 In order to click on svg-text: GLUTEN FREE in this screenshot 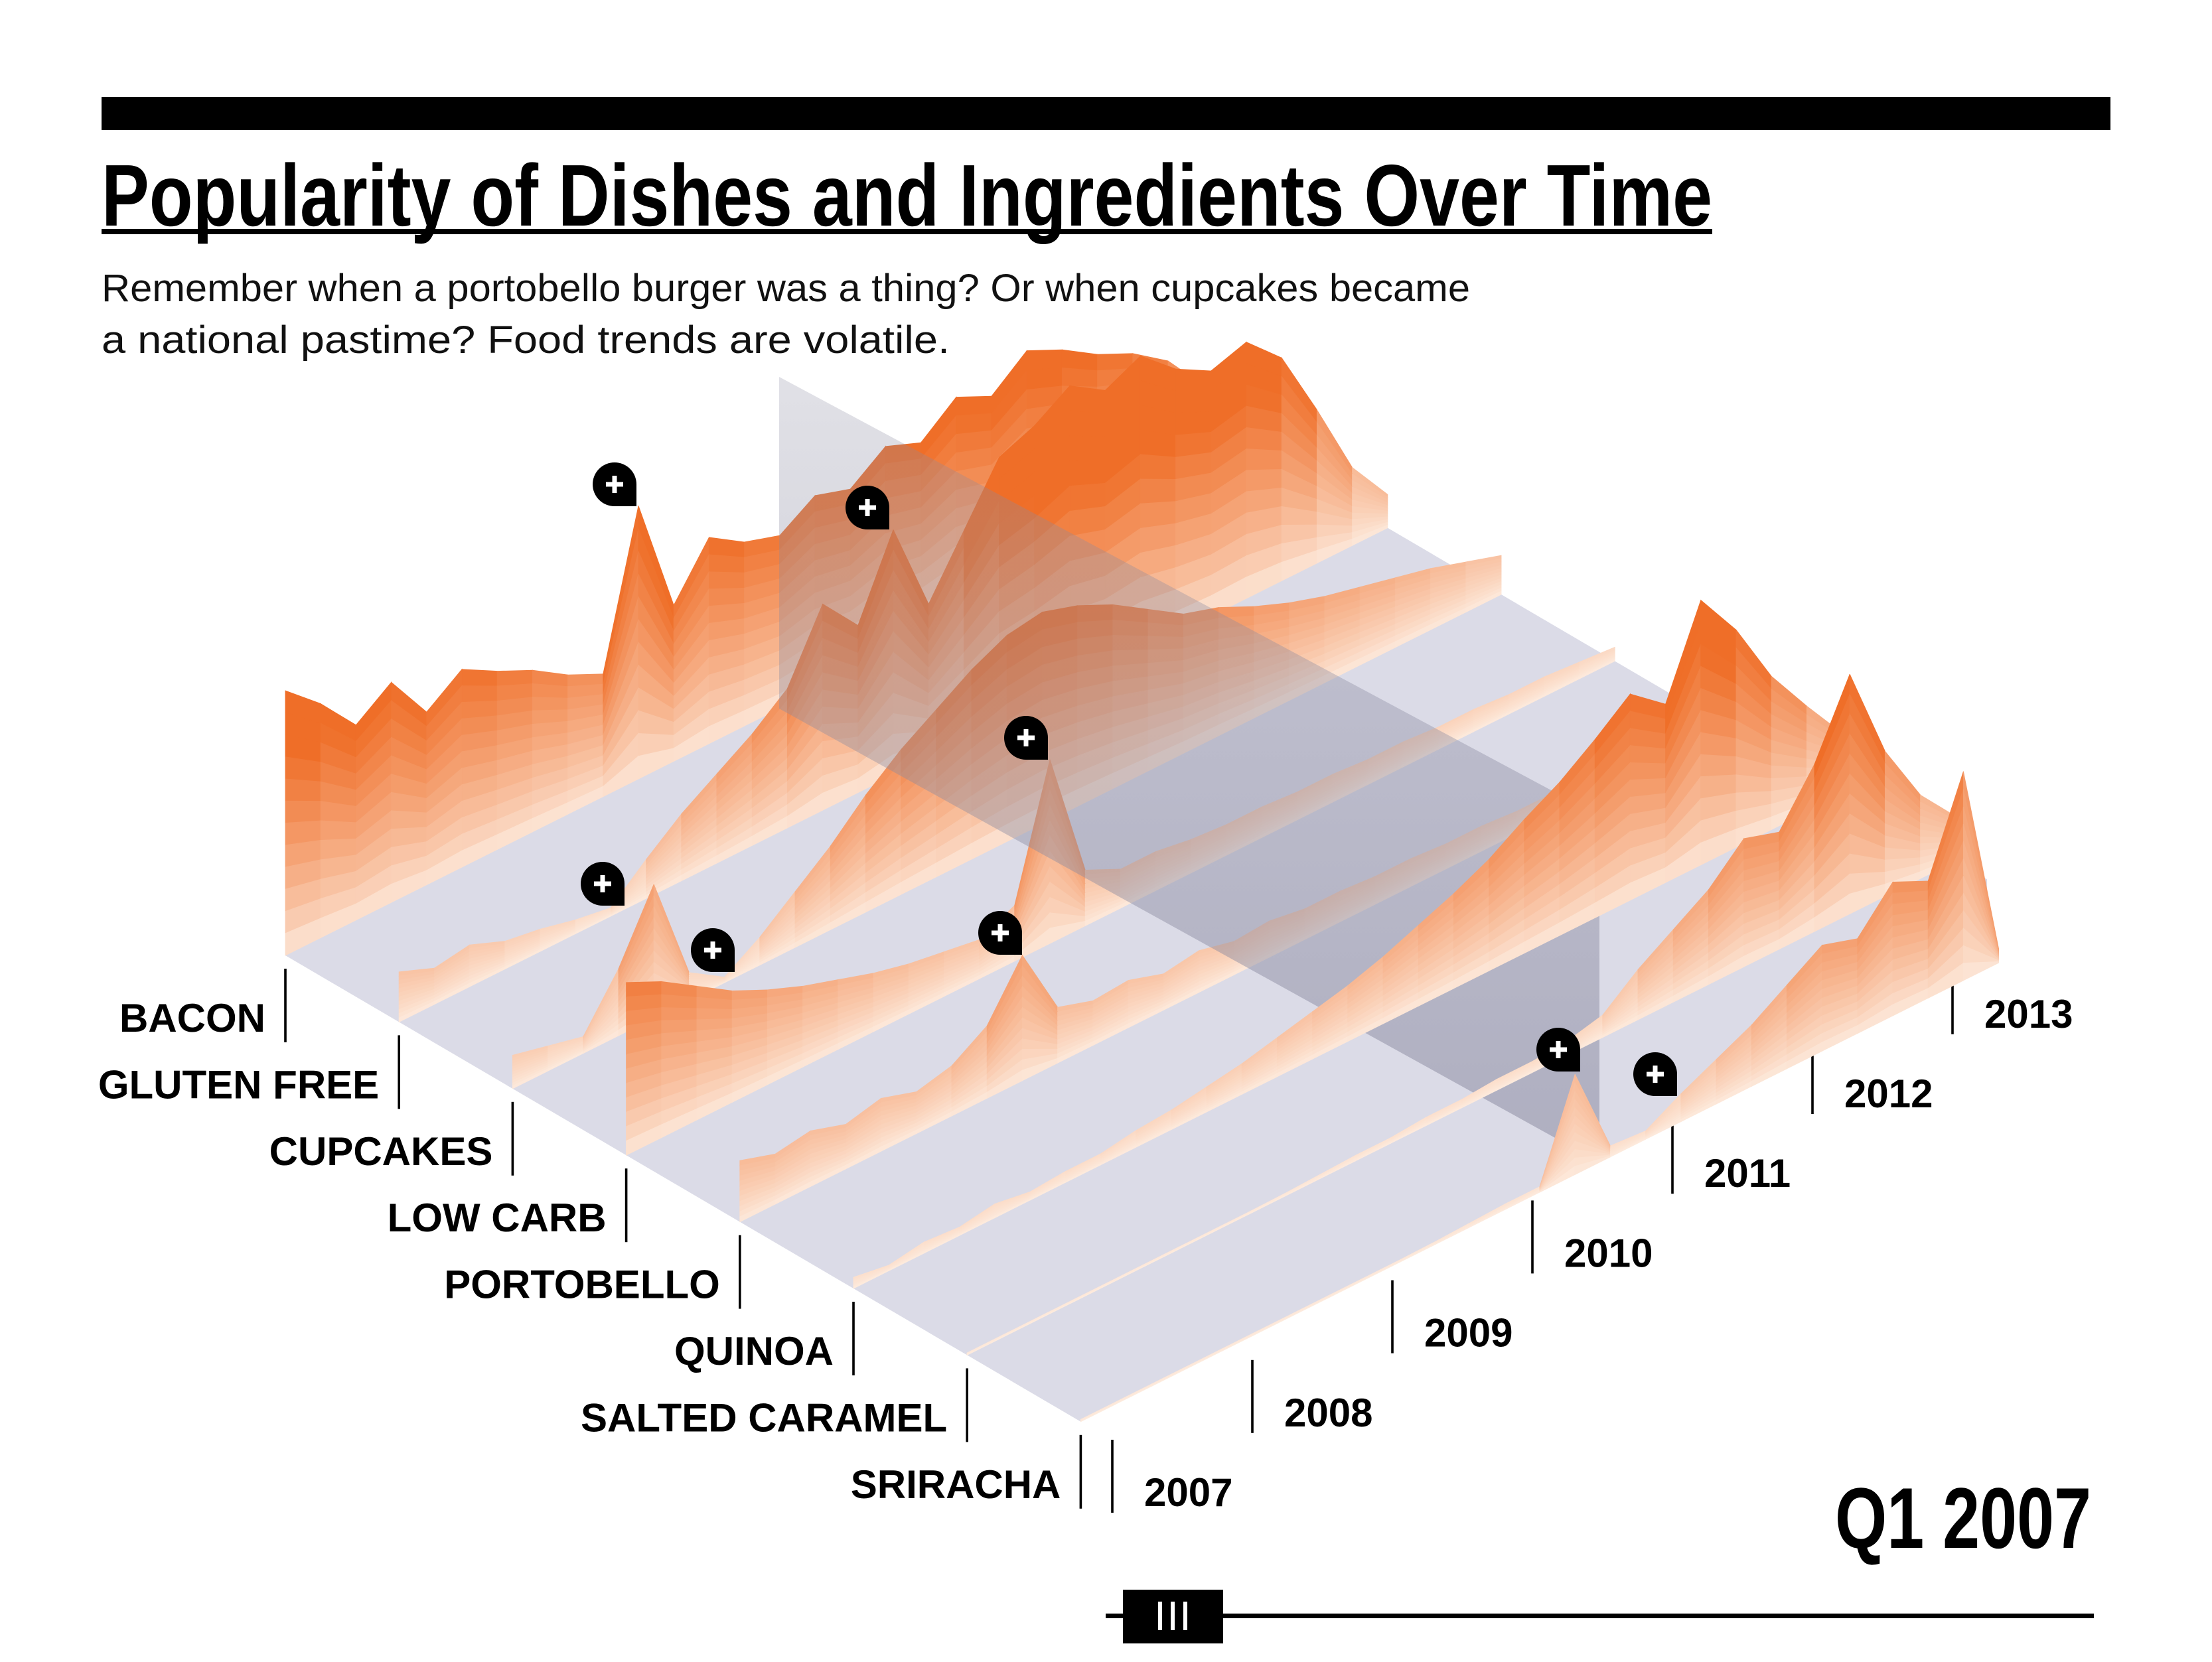, I will do `click(238, 1084)`.